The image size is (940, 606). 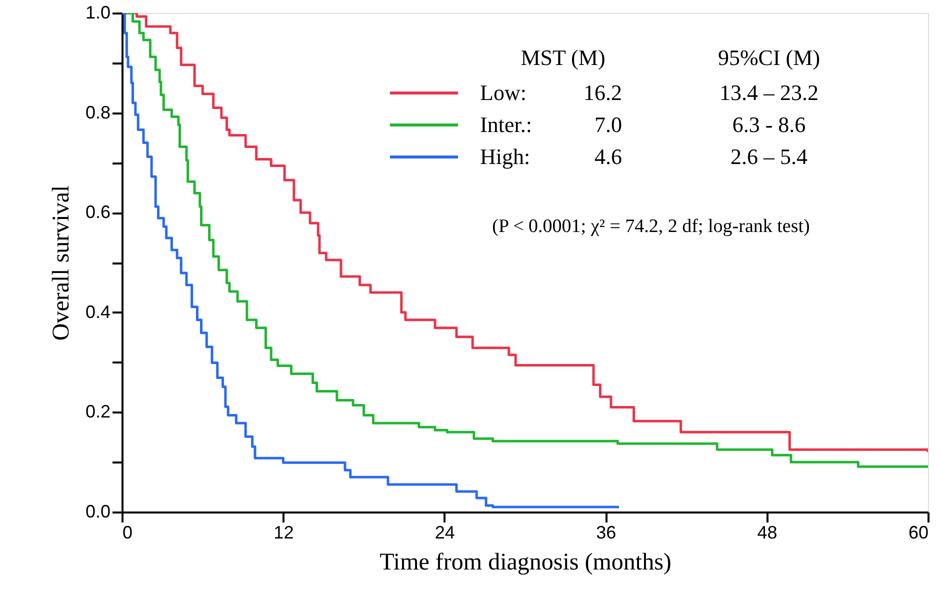 I want to click on annotation: MST (M), so click(x=563, y=57).